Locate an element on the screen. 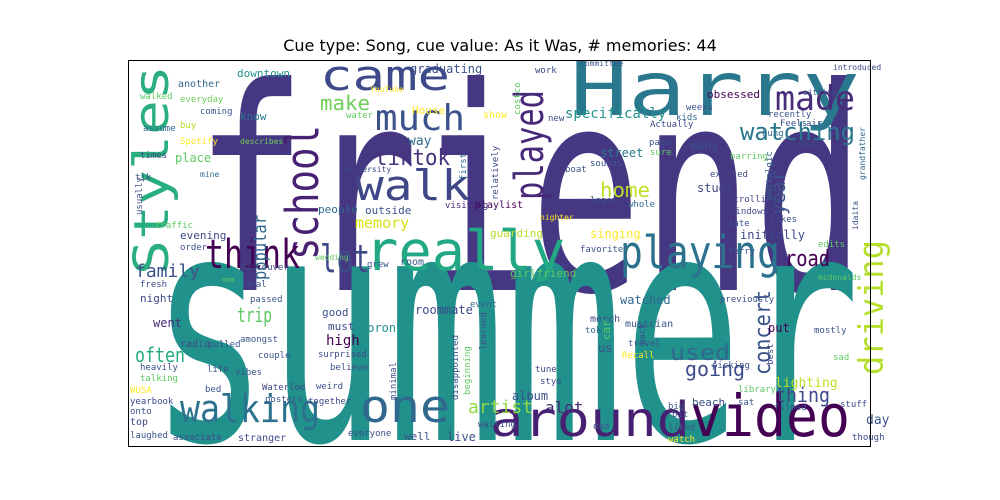 The image size is (1000, 500). word: good is located at coordinates (335, 312).